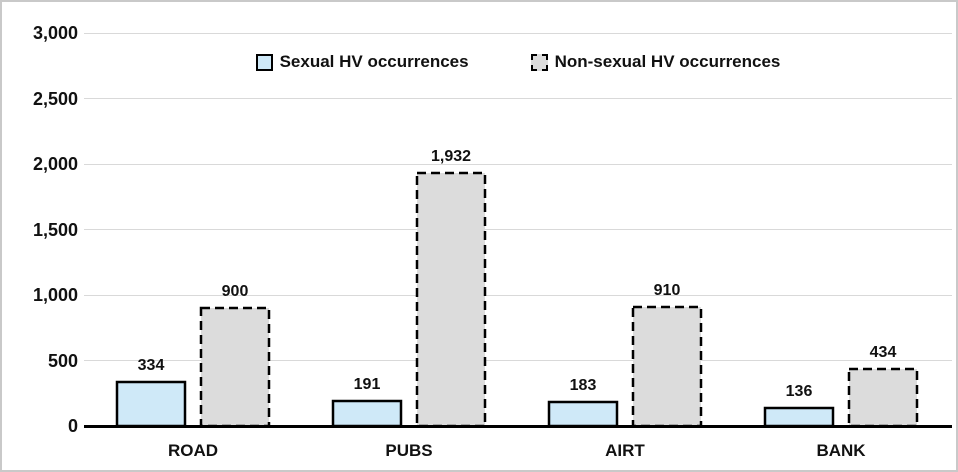  What do you see at coordinates (667, 290) in the screenshot?
I see `bar-value-label: 910` at bounding box center [667, 290].